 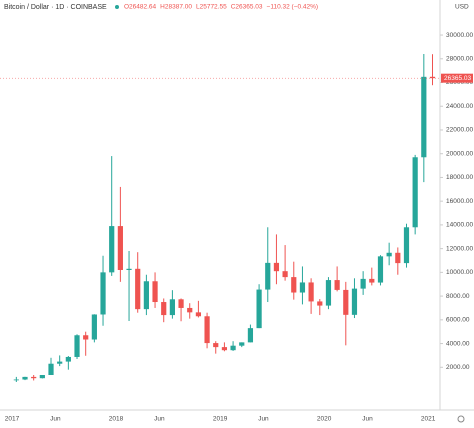 What do you see at coordinates (116, 419) in the screenshot?
I see `x-tick-label: 2018` at bounding box center [116, 419].